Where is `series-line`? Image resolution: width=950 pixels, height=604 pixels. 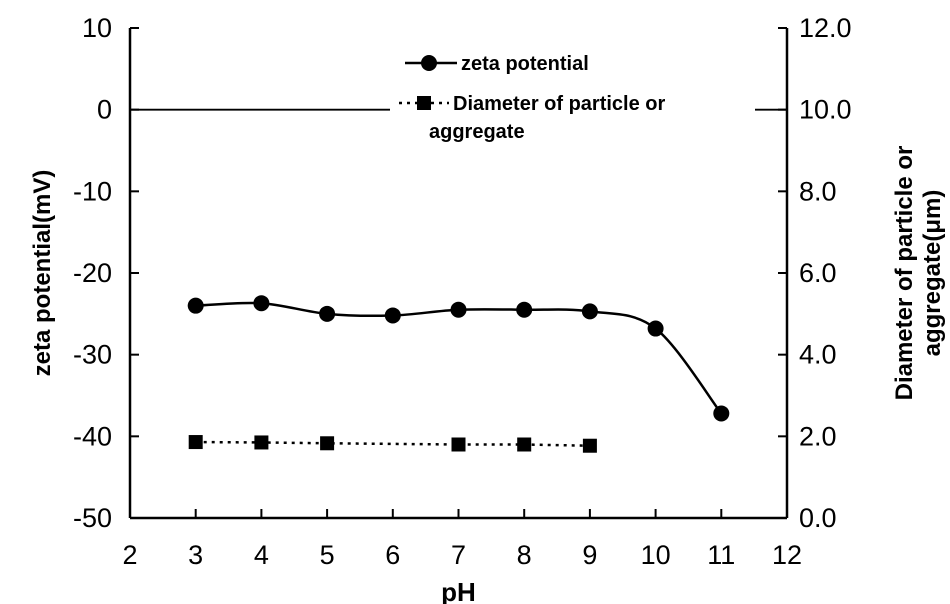 series-line is located at coordinates (459, 358).